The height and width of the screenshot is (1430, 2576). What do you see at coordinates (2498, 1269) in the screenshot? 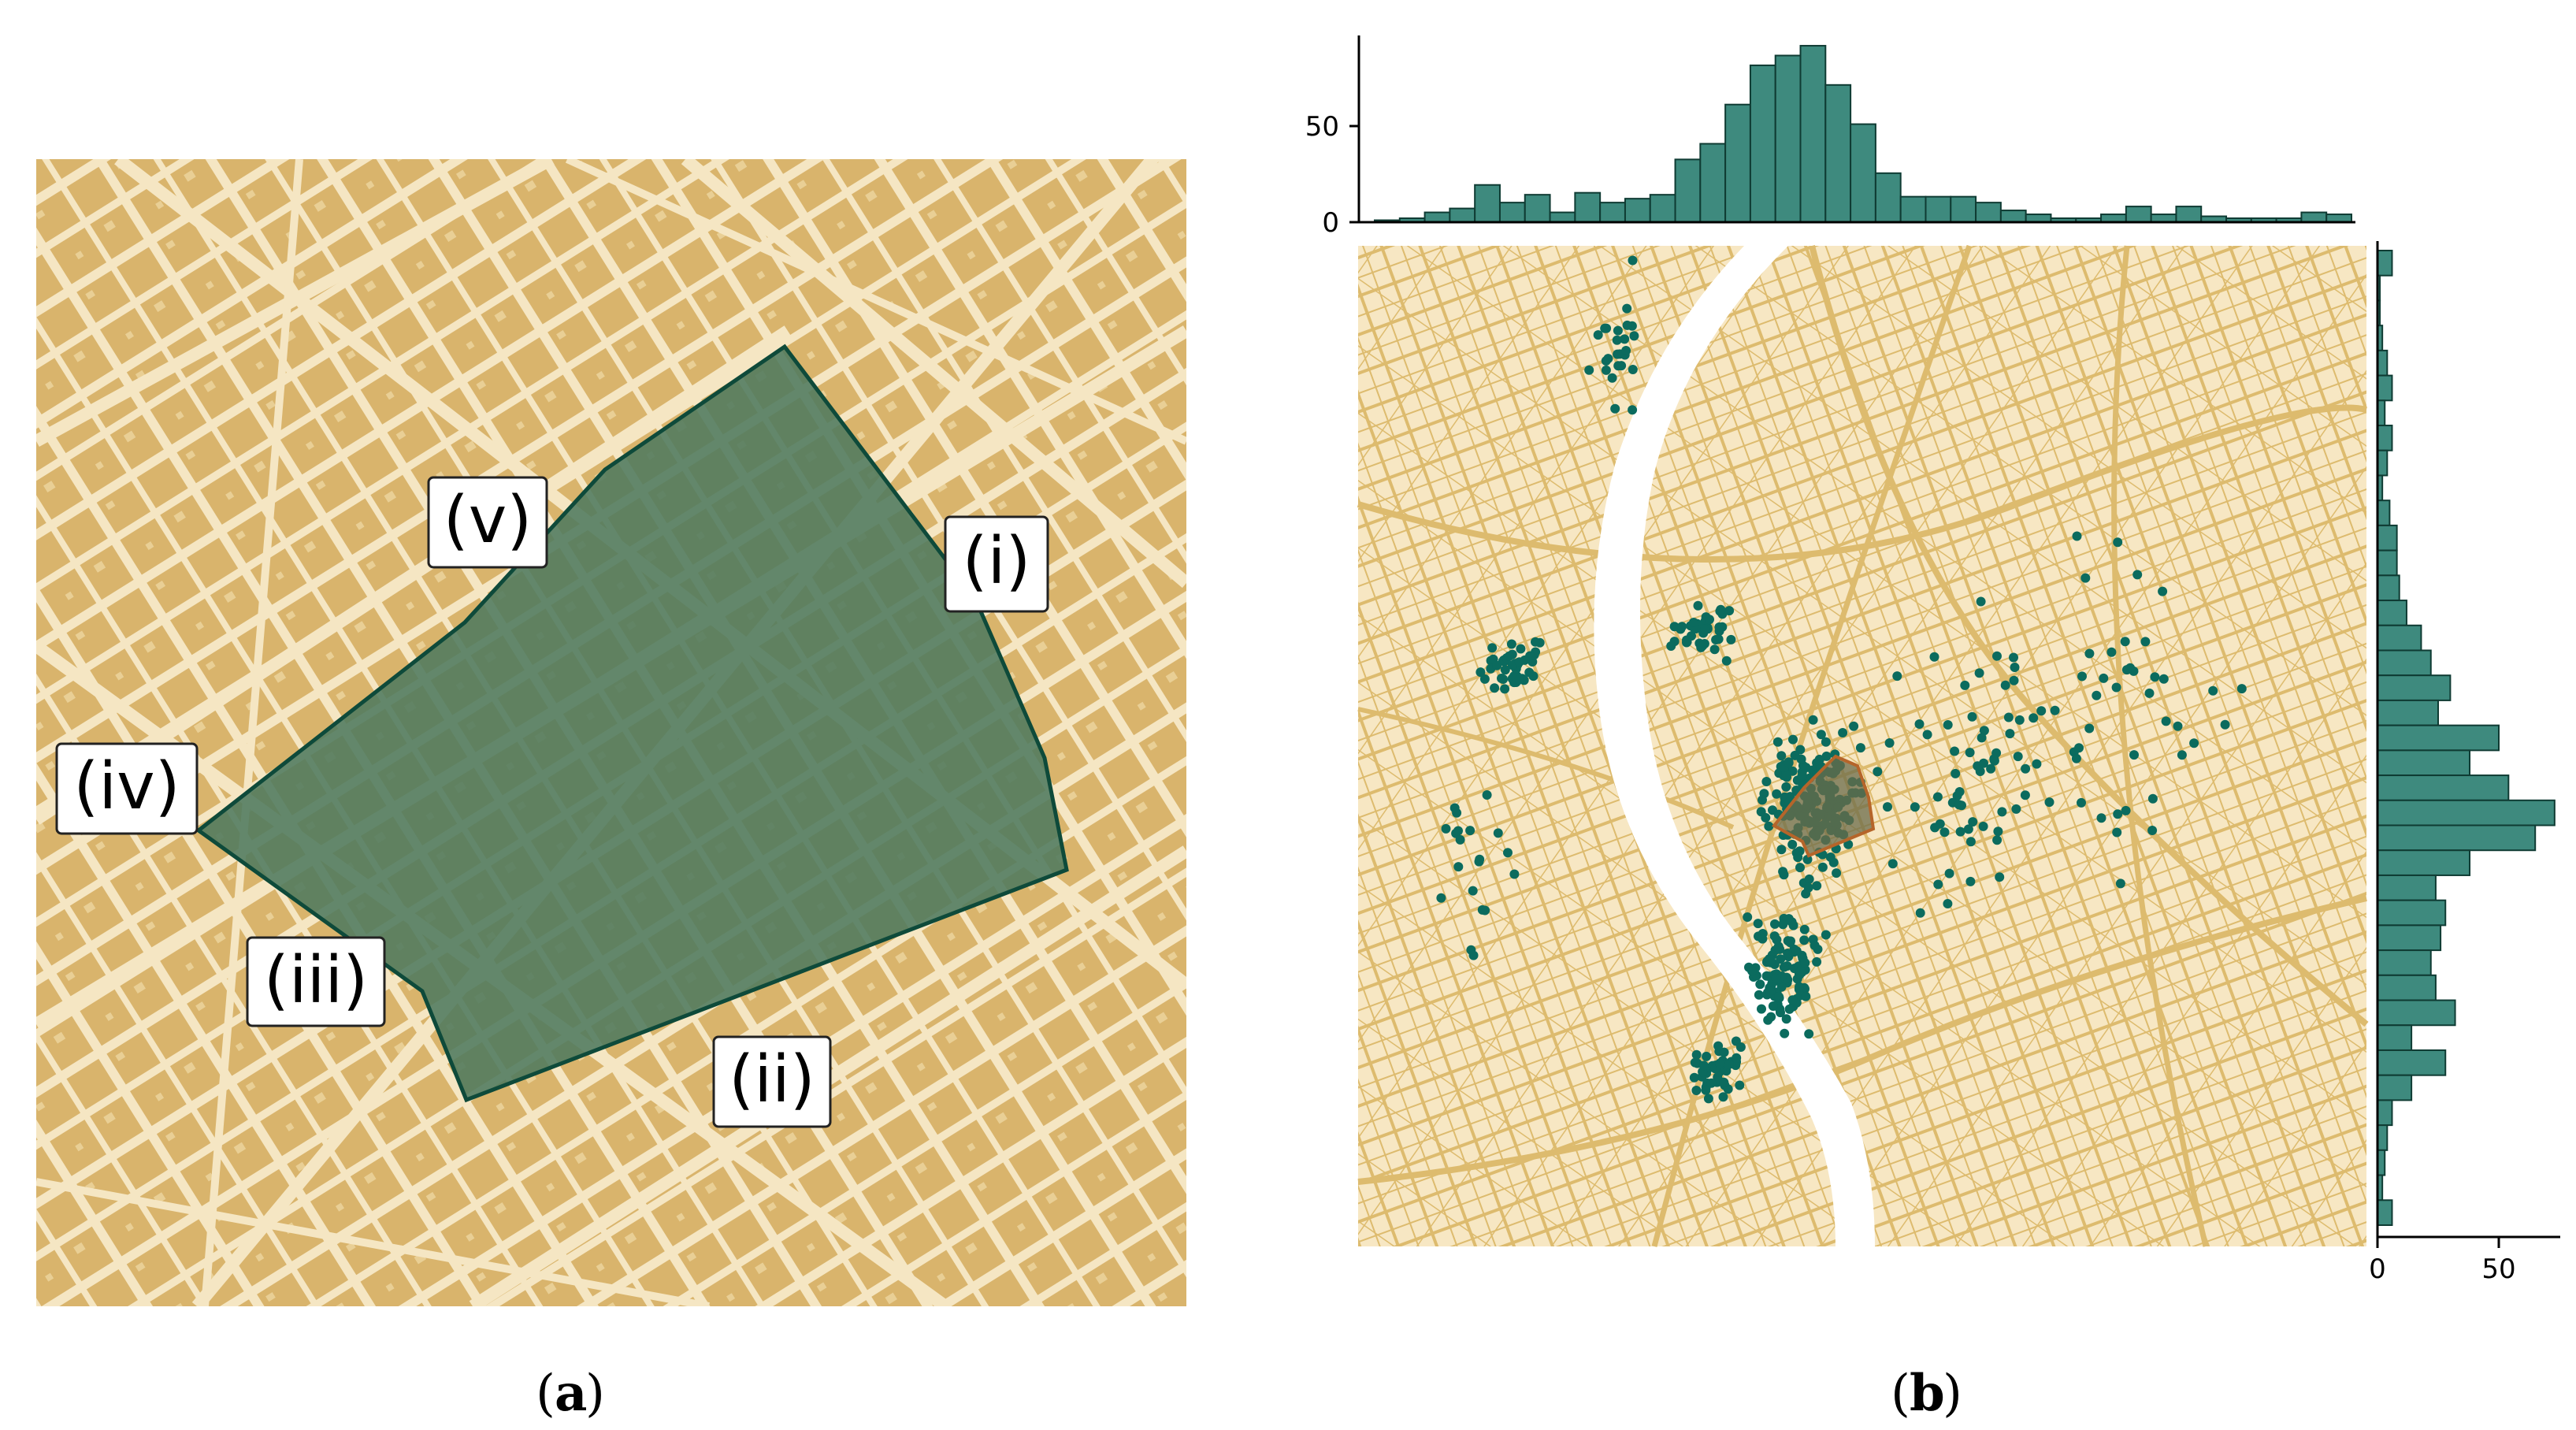
I see `right-tick-label-50: 50` at bounding box center [2498, 1269].